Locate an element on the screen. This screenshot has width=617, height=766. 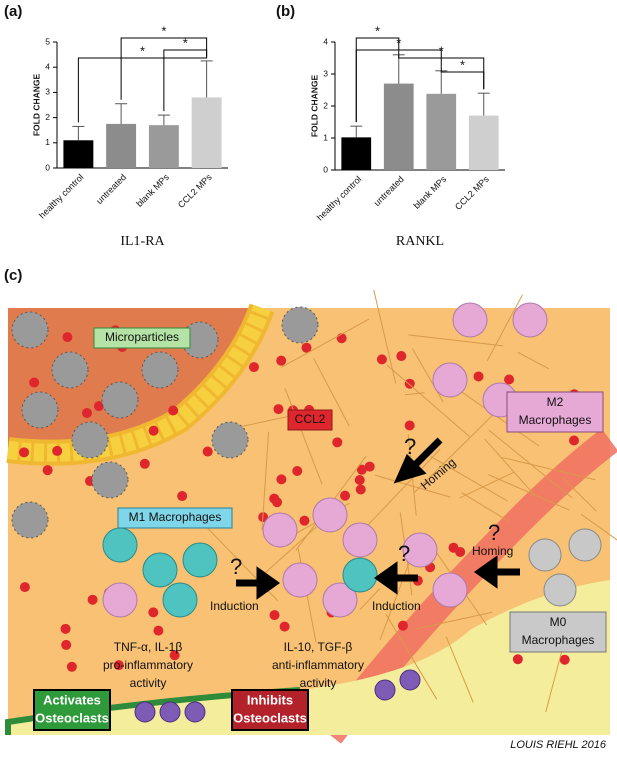
y-tick-label: 3 is located at coordinates (47, 92).